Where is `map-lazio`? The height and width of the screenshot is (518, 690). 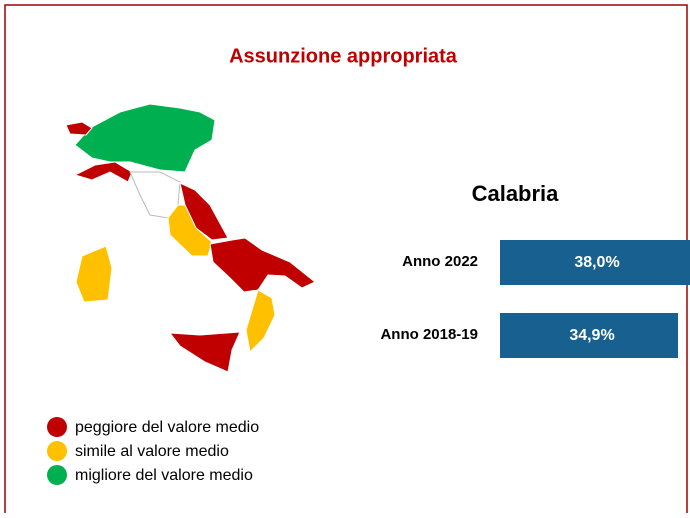
map-lazio is located at coordinates (190, 230).